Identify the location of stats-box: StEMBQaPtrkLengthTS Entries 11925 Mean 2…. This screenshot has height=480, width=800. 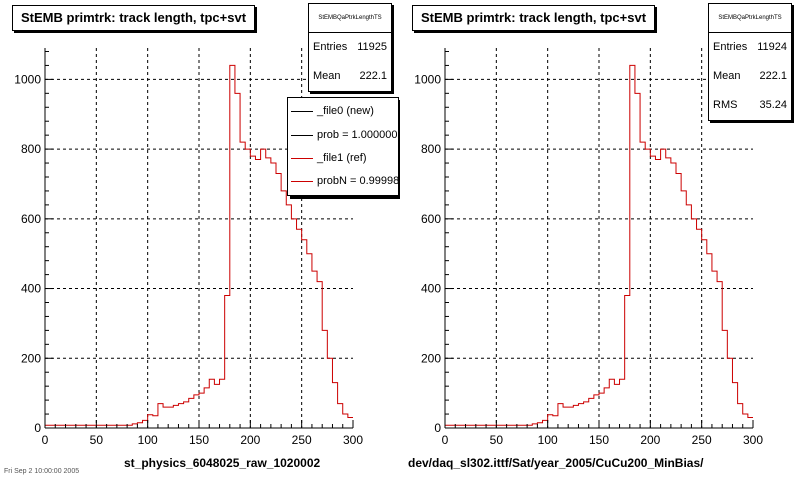
(350, 47).